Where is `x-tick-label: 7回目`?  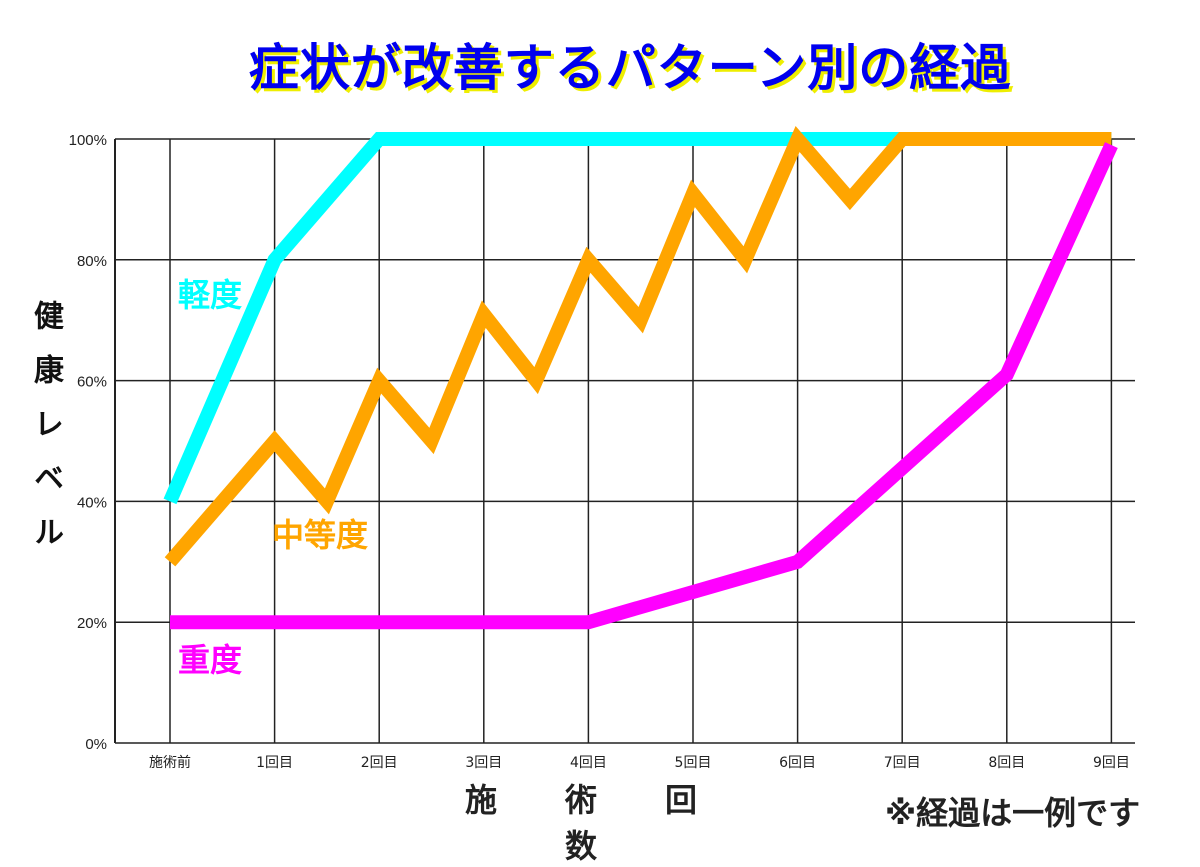 x-tick-label: 7回目 is located at coordinates (902, 763).